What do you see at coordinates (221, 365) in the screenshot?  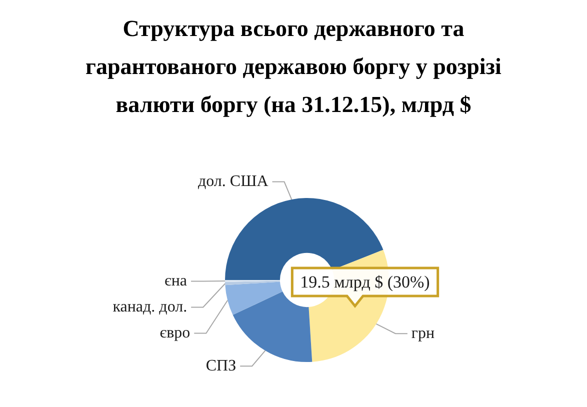 I see `slice-label: СПЗ` at bounding box center [221, 365].